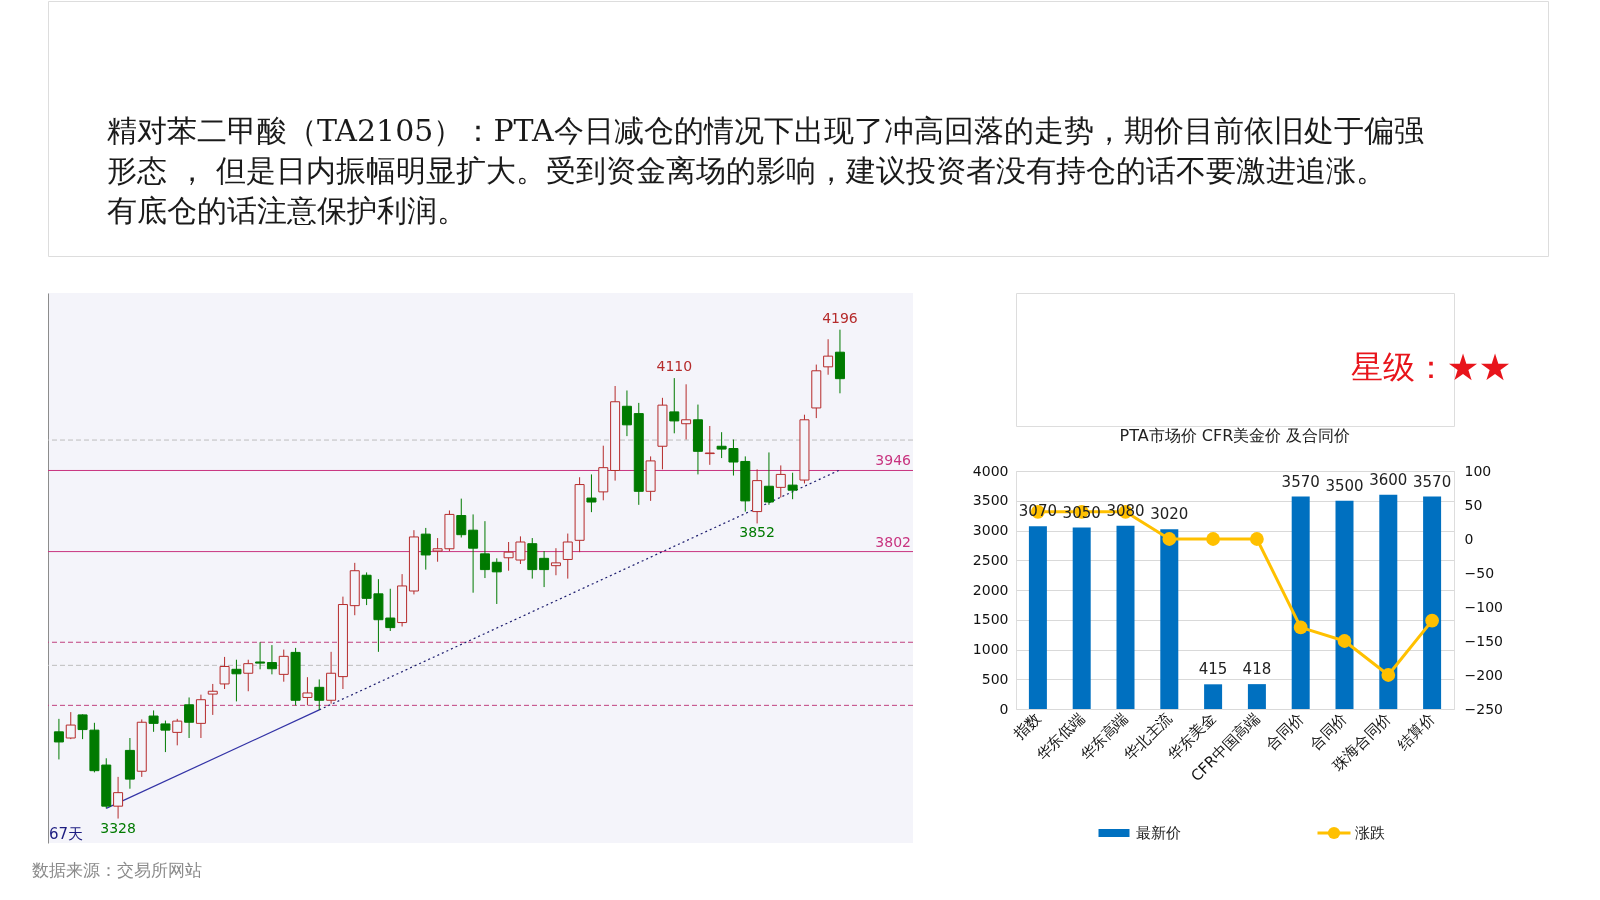 This screenshot has height=900, width=1600. I want to click on annotation: 3328, so click(118, 827).